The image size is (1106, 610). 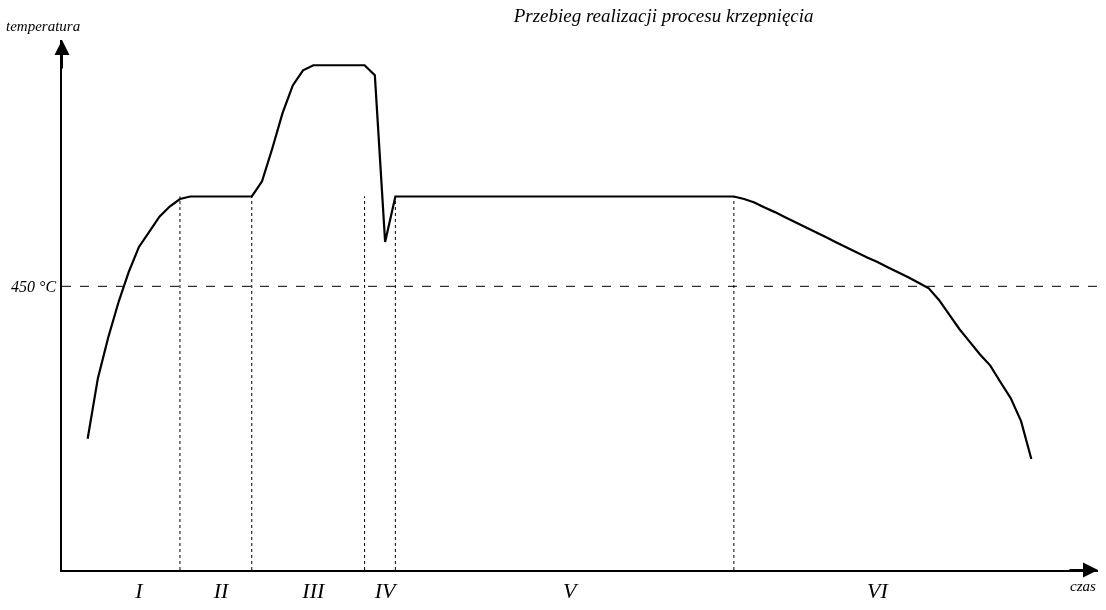 What do you see at coordinates (1083, 586) in the screenshot?
I see `x-axis-title: czas` at bounding box center [1083, 586].